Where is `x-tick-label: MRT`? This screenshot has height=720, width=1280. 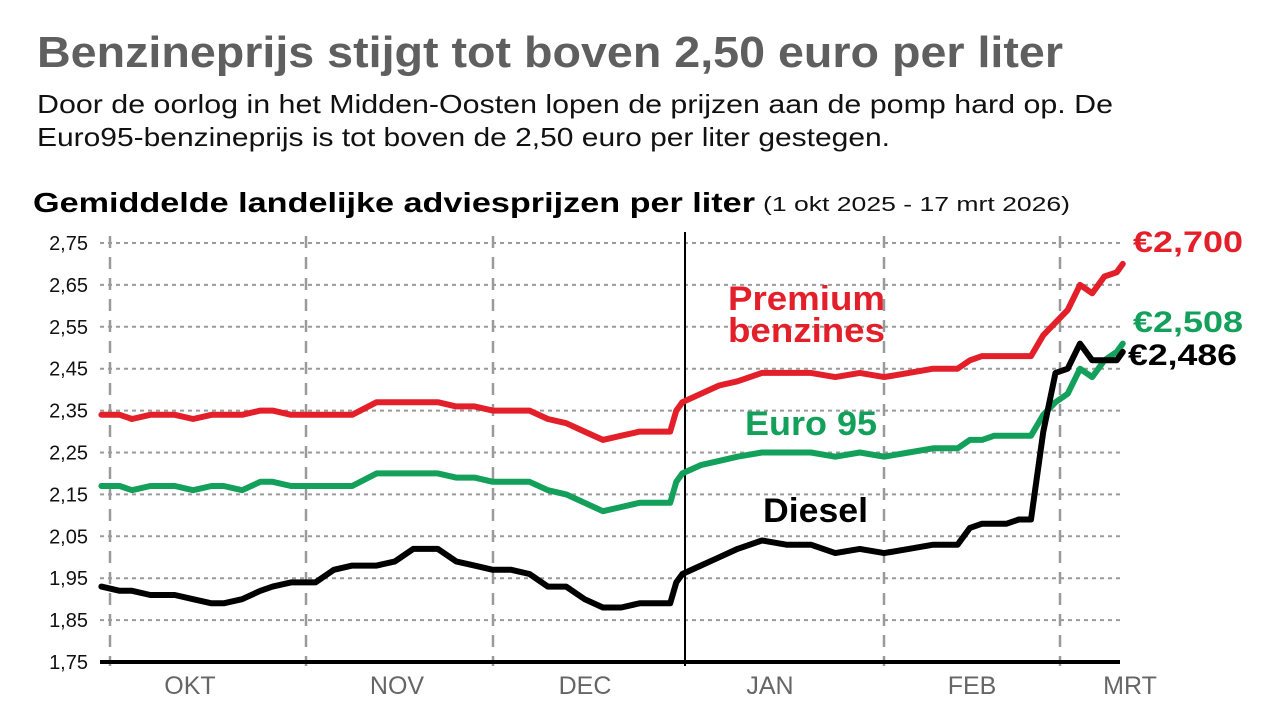
x-tick-label: MRT is located at coordinates (1130, 686).